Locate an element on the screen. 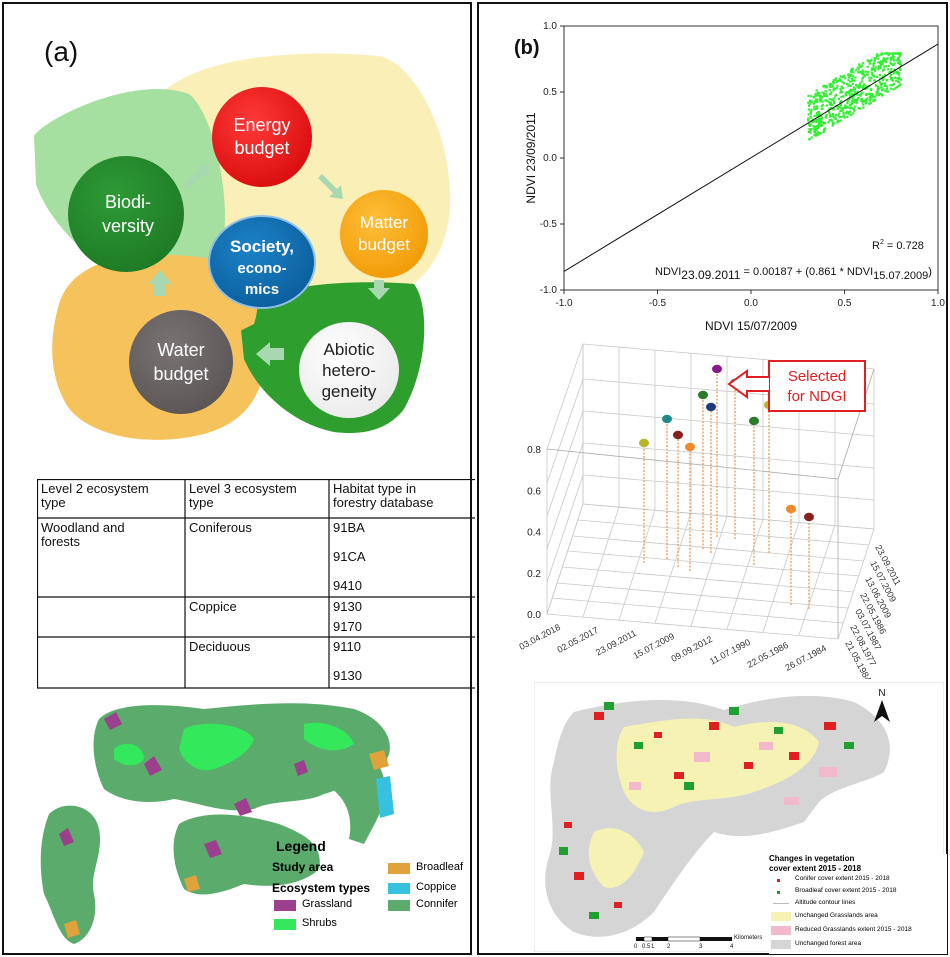  north-label: N is located at coordinates (881, 693).